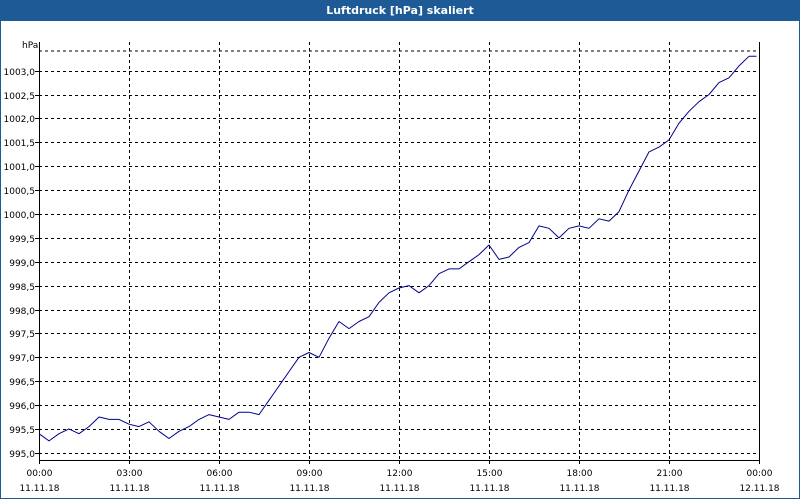  What do you see at coordinates (22, 240) in the screenshot?
I see `y-tick-label: 999,5` at bounding box center [22, 240].